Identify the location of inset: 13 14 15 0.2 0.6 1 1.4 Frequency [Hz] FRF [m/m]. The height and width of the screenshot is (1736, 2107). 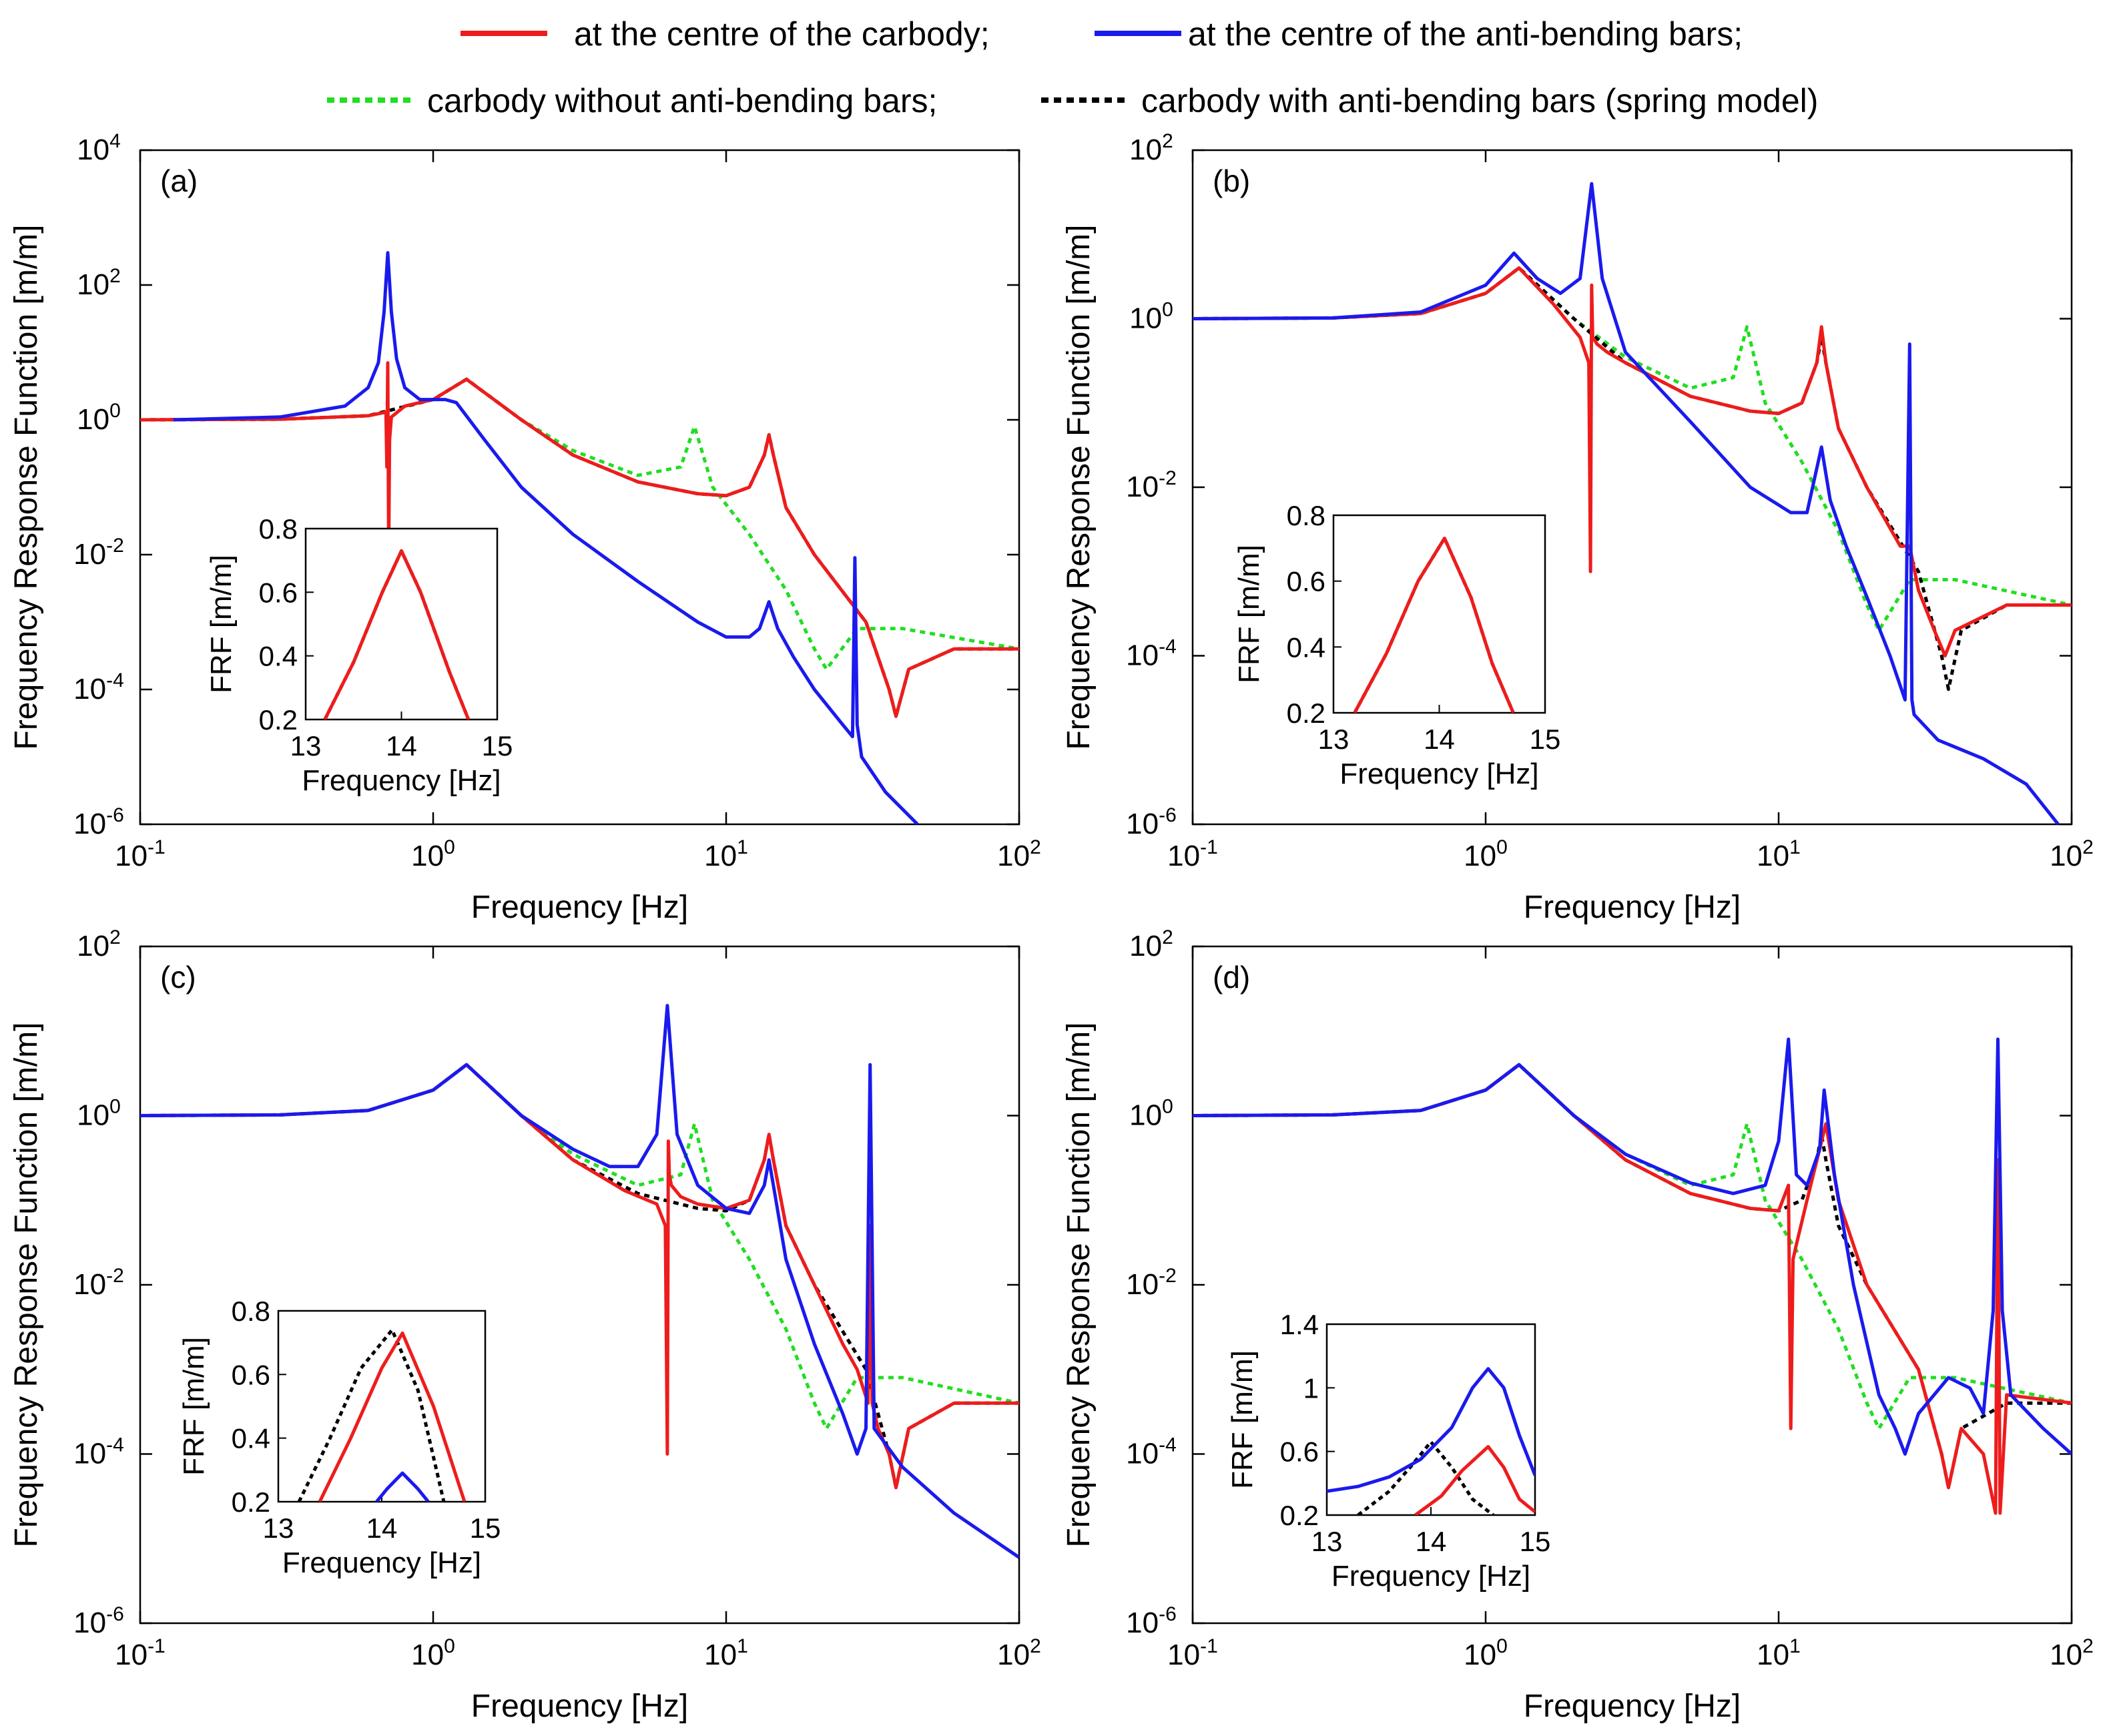
(1388, 1451).